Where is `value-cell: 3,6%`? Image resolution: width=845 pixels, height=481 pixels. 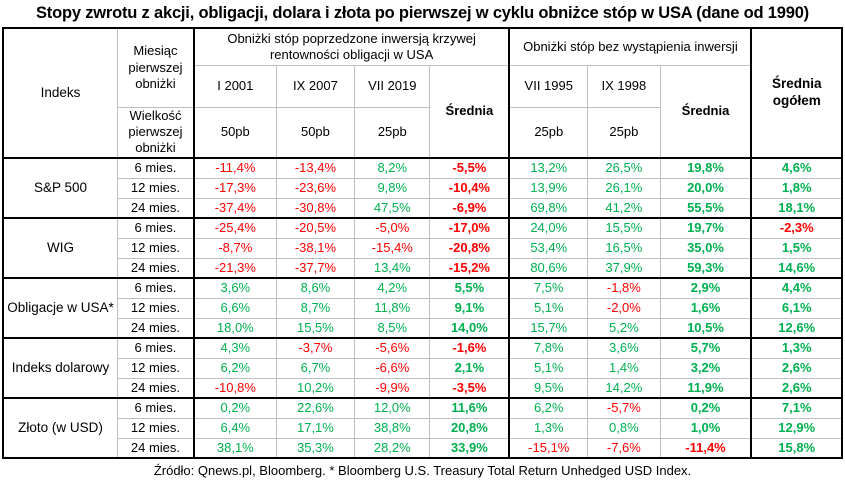
value-cell: 3,6% is located at coordinates (234, 288).